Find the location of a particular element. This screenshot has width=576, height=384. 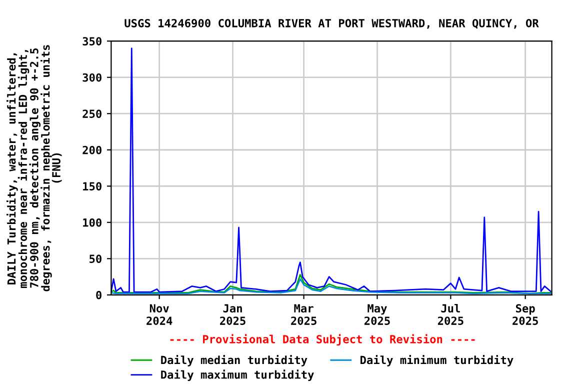

y-tick-label: 150 is located at coordinates (92, 186).